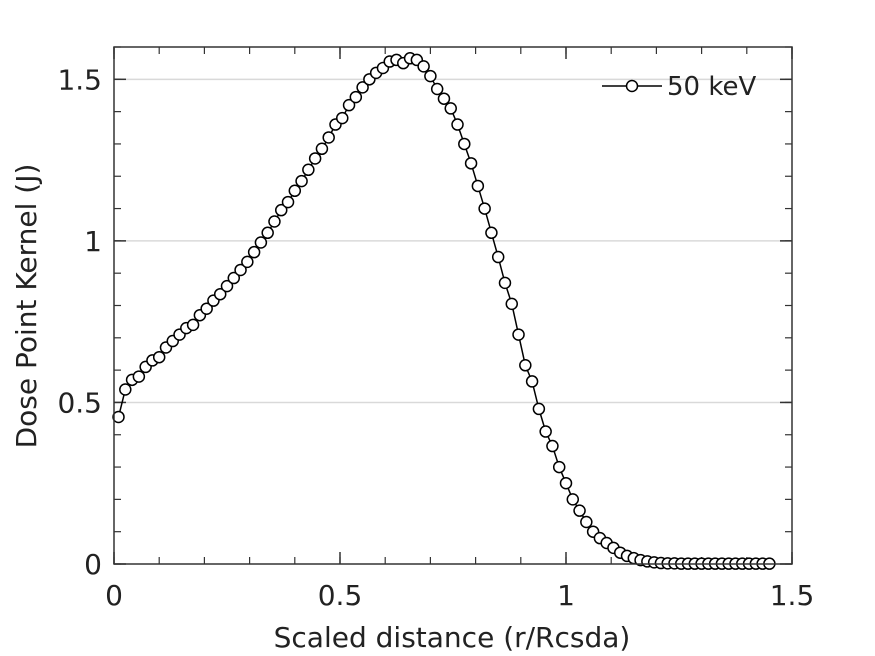 The height and width of the screenshot is (656, 875). What do you see at coordinates (93, 241) in the screenshot?
I see `y-tick-label: 1` at bounding box center [93, 241].